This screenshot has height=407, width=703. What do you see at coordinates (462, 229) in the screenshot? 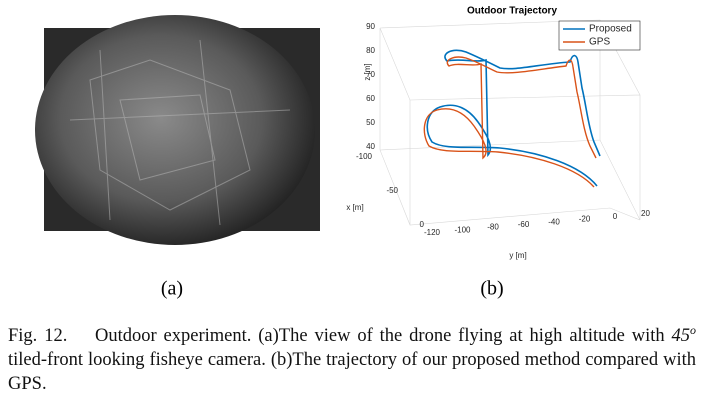
I see `y-tick-label: -100` at bounding box center [462, 229].